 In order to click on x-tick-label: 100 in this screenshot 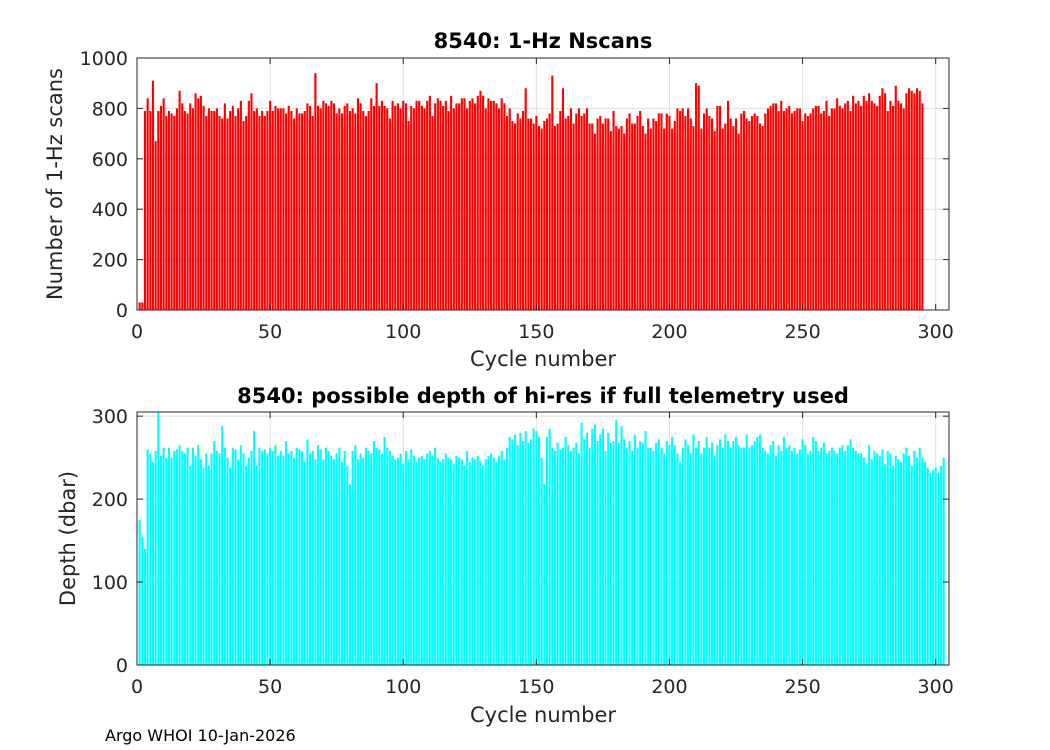, I will do `click(403, 332)`.